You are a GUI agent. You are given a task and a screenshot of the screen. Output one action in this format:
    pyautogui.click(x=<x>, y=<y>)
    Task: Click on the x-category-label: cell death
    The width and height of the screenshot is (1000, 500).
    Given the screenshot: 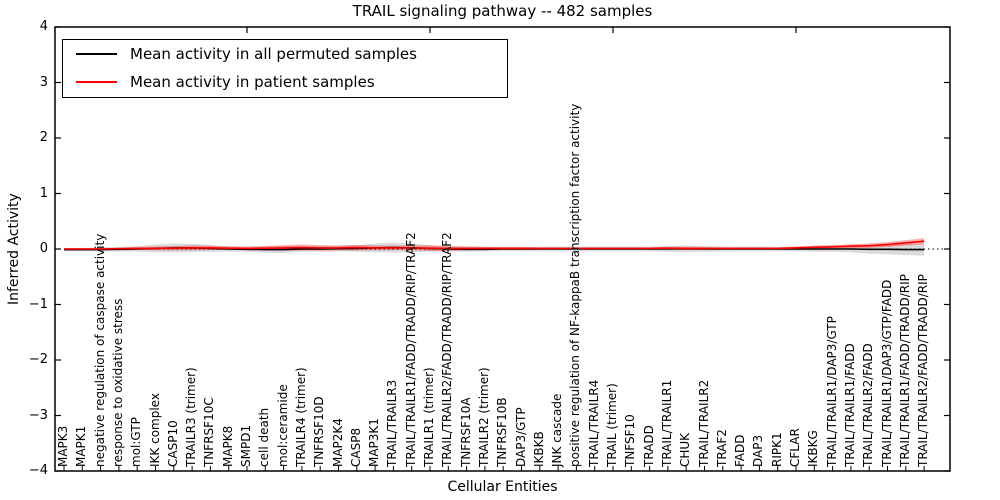 What is the action you would take?
    pyautogui.click(x=264, y=437)
    